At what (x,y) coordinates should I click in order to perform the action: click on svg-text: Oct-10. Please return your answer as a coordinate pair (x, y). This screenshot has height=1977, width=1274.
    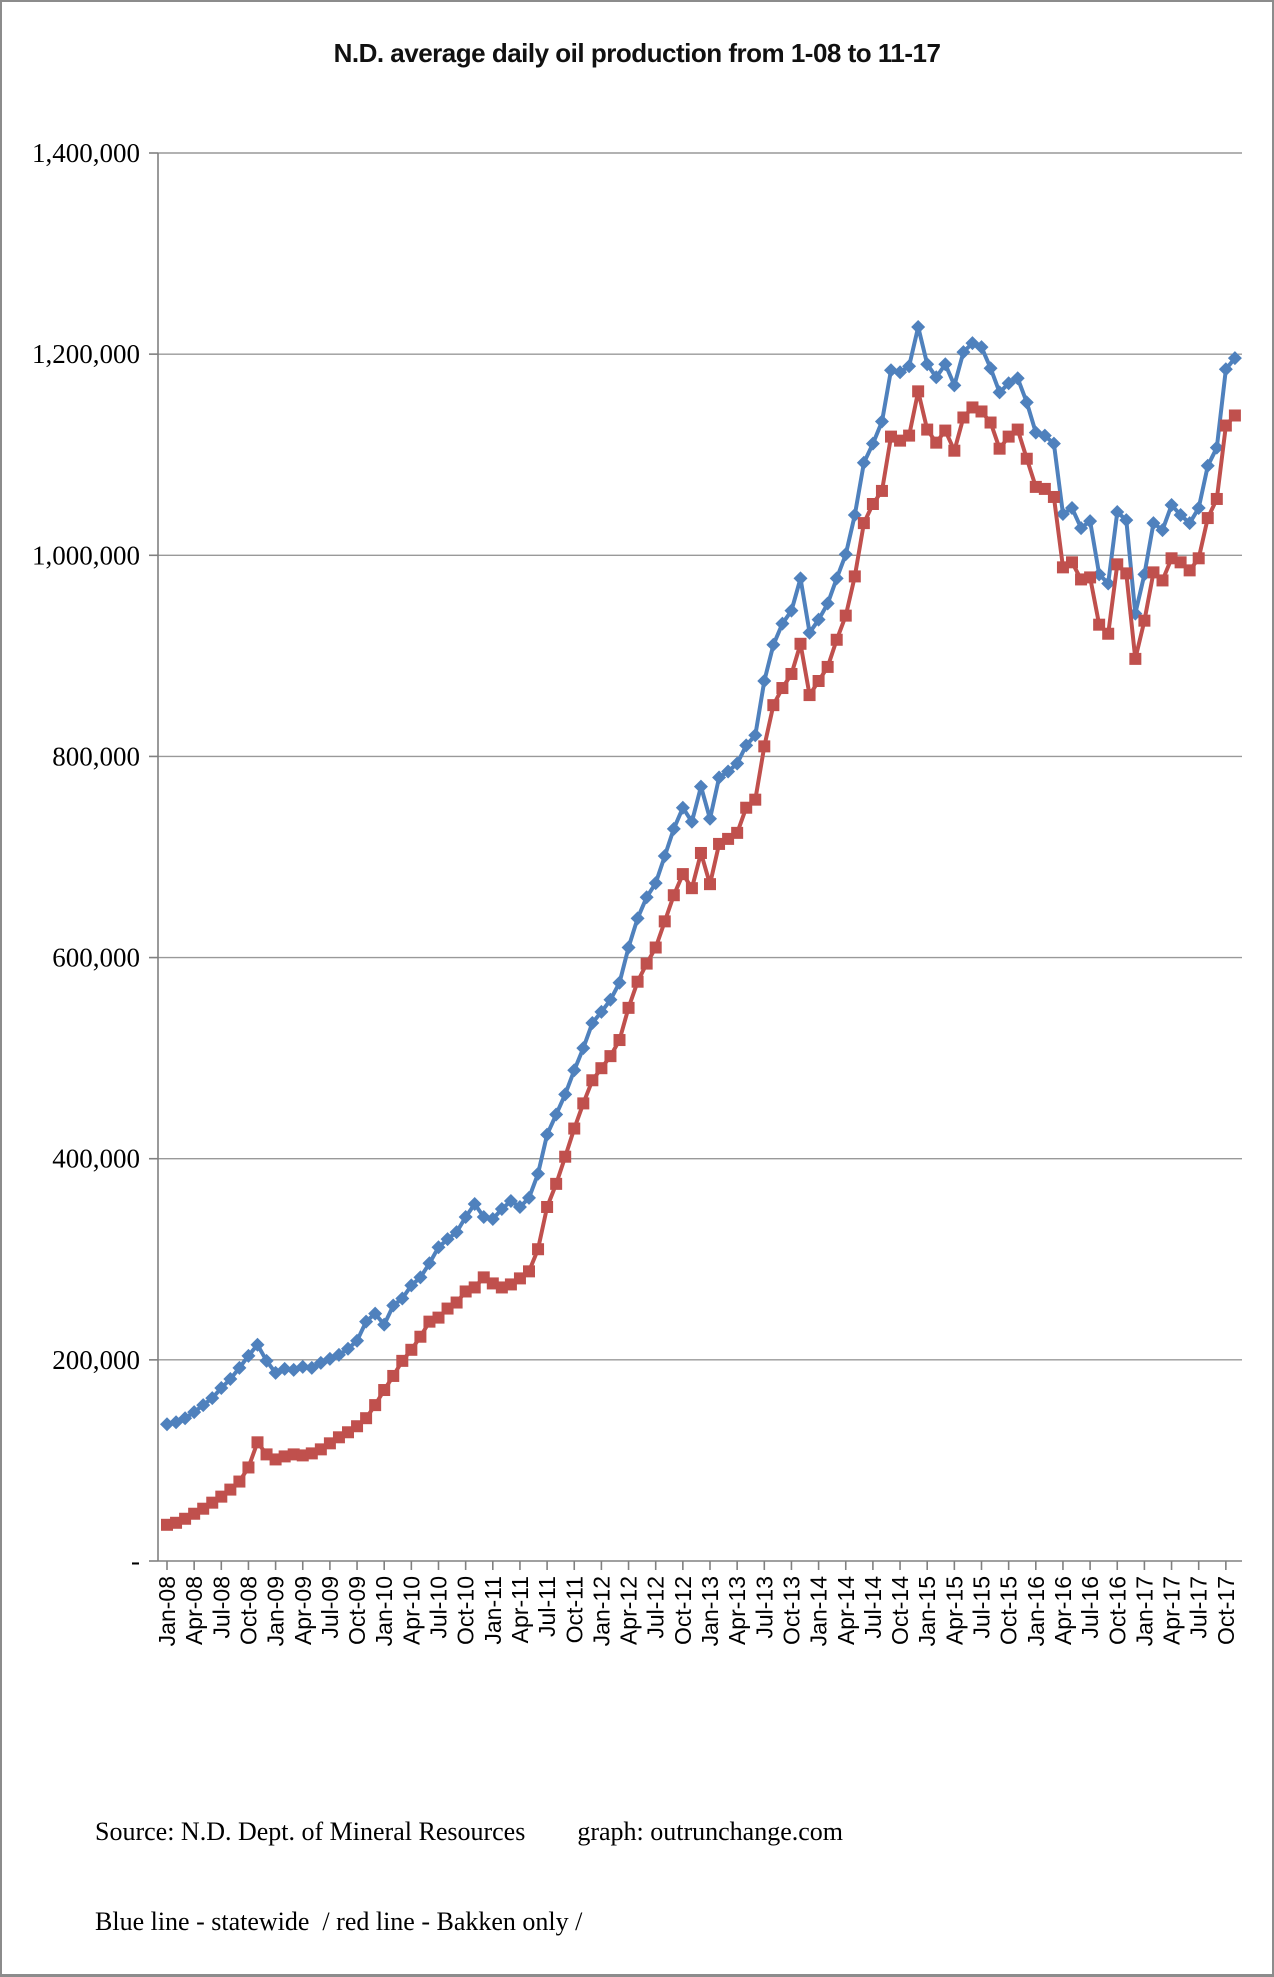
    Looking at the image, I should click on (466, 1610).